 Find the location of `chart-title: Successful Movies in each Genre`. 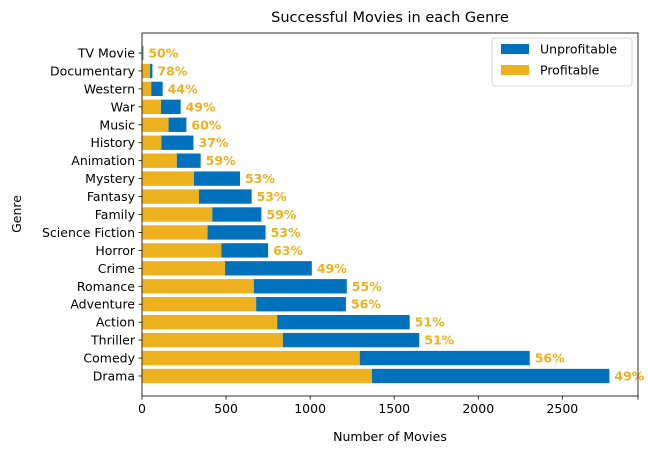

chart-title: Successful Movies in each Genre is located at coordinates (390, 18).